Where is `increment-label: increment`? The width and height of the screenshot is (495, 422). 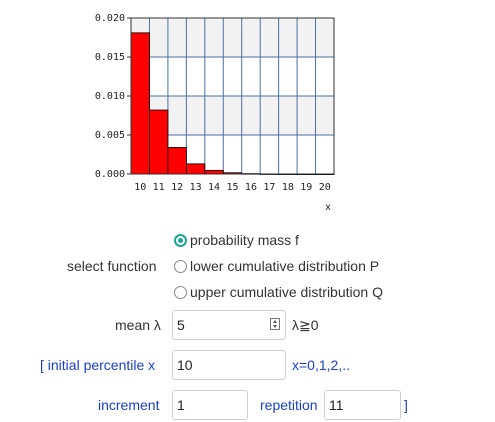 increment-label: increment is located at coordinates (128, 405).